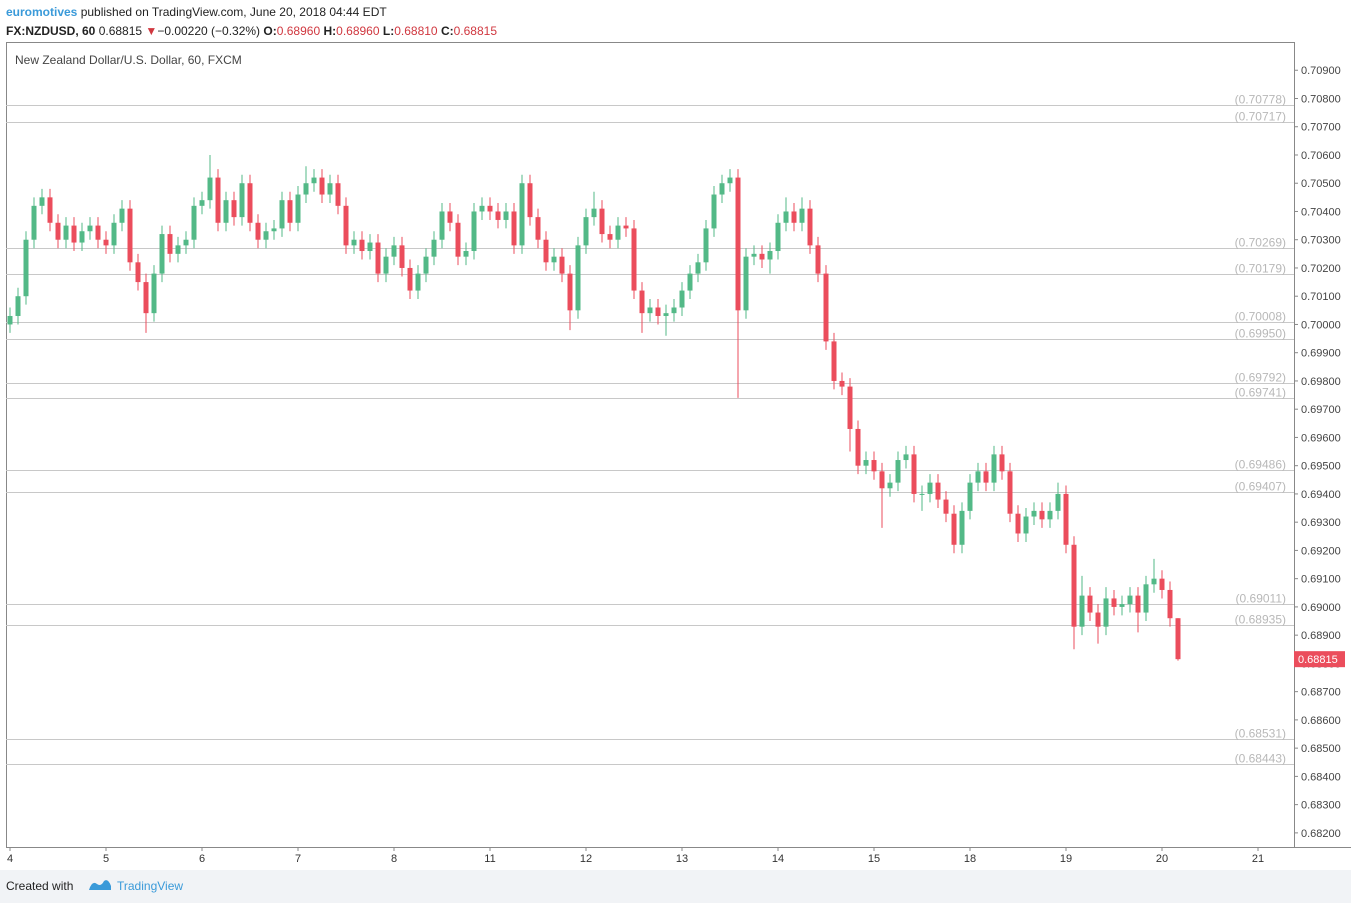 This screenshot has width=1351, height=903. What do you see at coordinates (1260, 378) in the screenshot?
I see `level-label: (0.69792)` at bounding box center [1260, 378].